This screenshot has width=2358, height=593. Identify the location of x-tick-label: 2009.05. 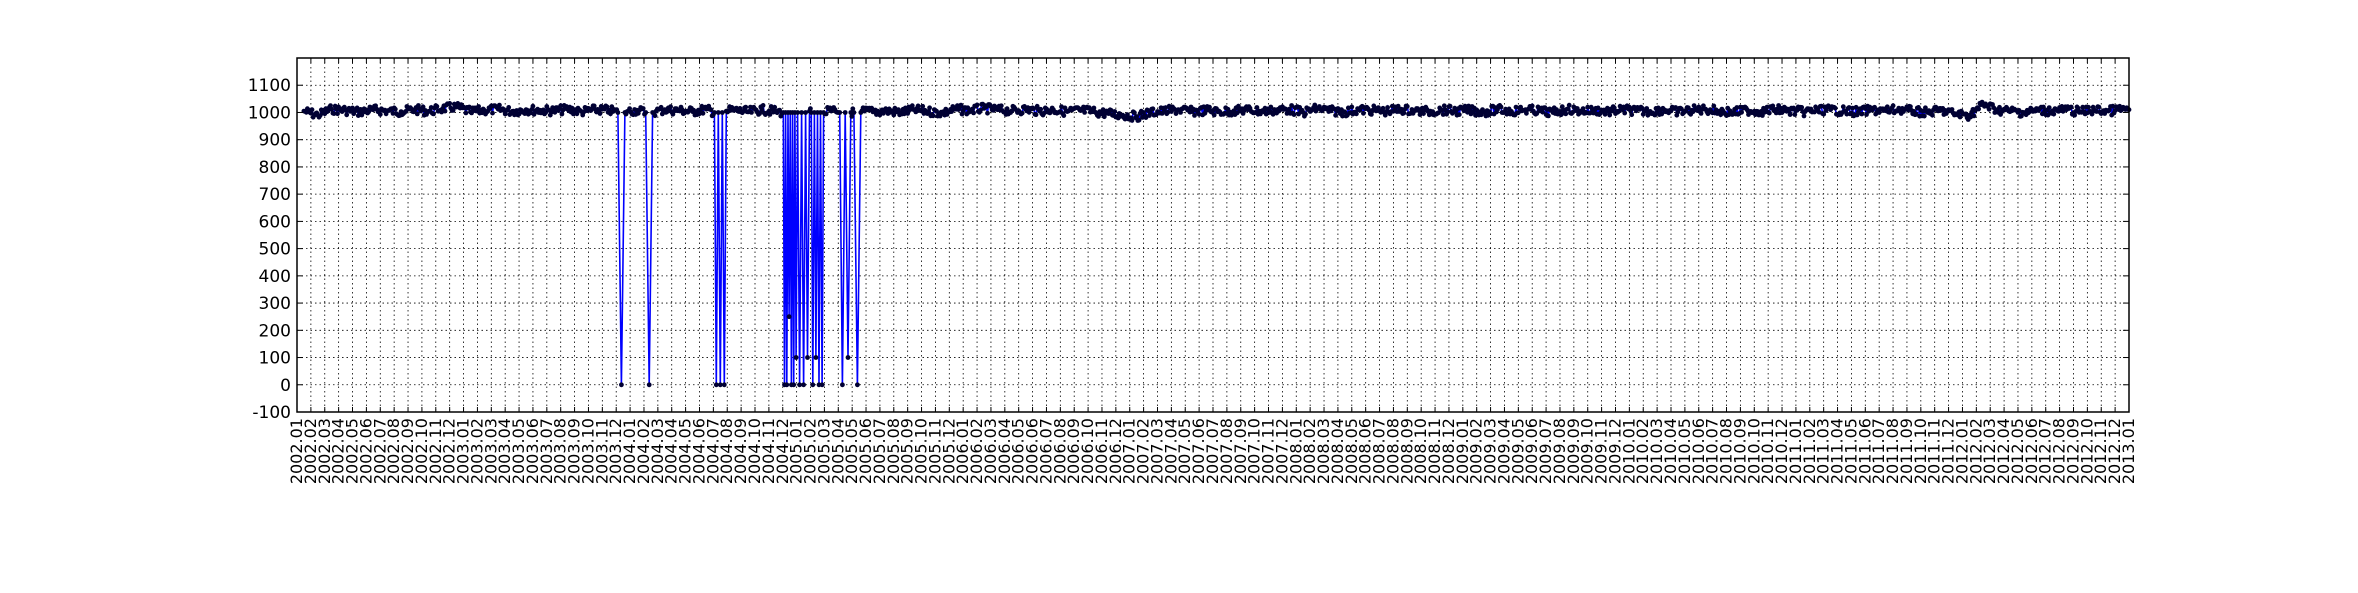
(1517, 451).